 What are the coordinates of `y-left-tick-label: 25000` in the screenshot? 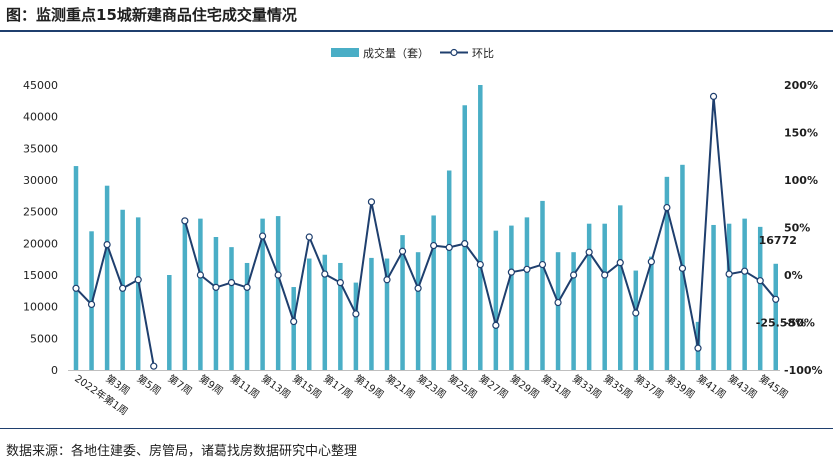 It's located at (40, 212).